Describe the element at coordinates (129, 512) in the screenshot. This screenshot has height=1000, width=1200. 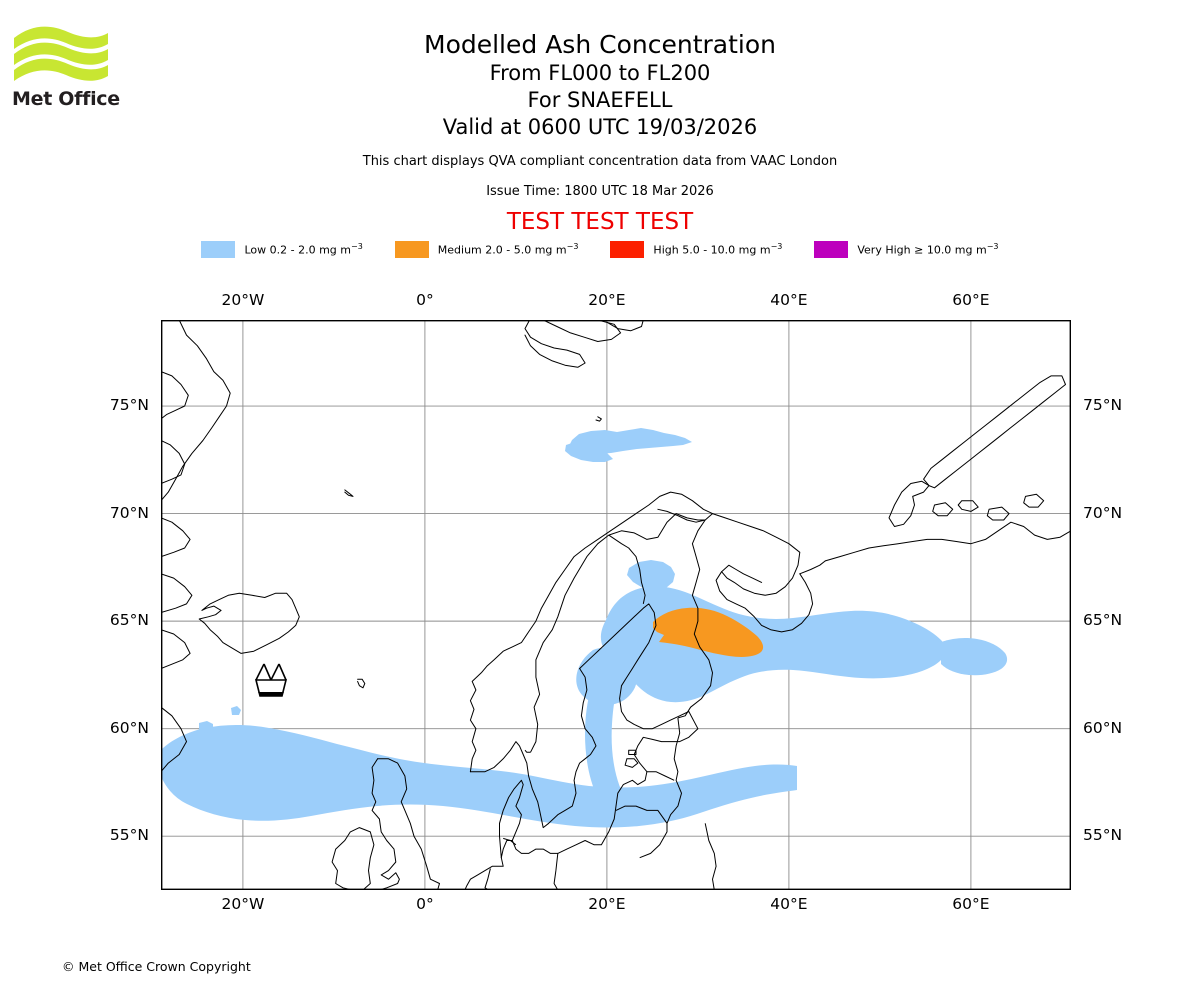
I see `lat-tick-left-70: 70°N` at that location.